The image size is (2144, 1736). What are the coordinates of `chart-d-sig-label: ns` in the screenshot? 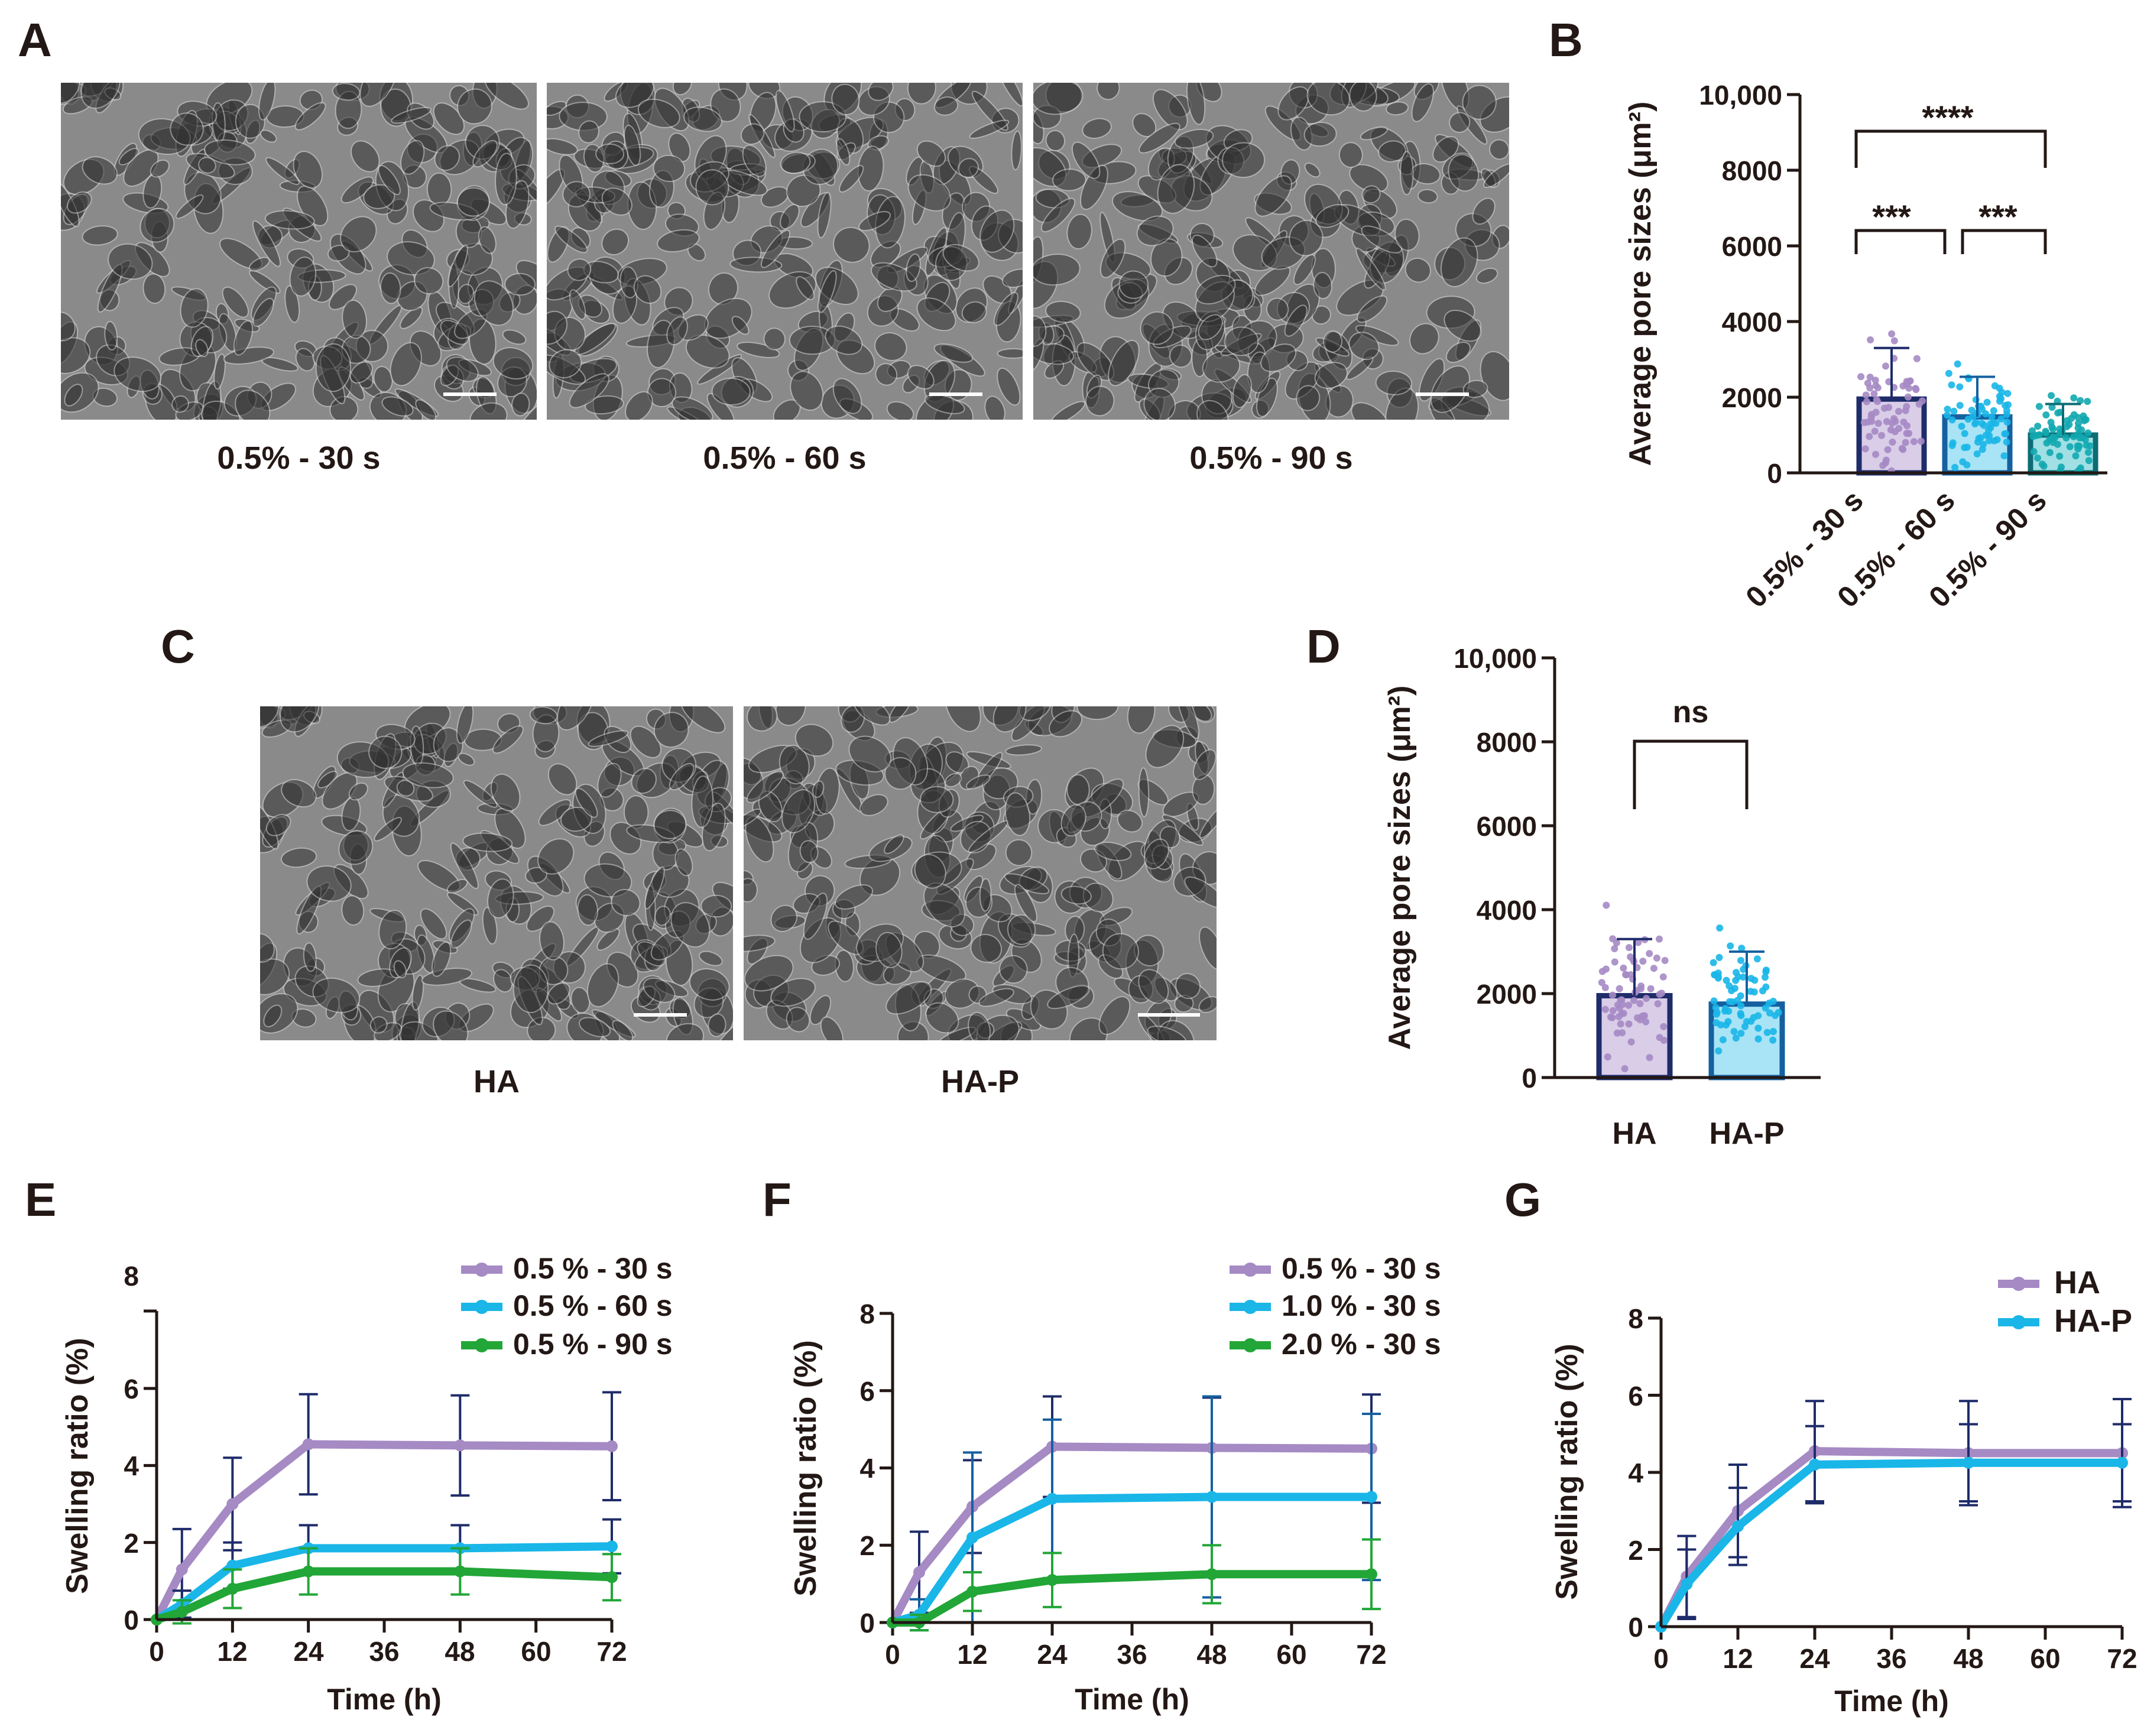 It's located at (1691, 712).